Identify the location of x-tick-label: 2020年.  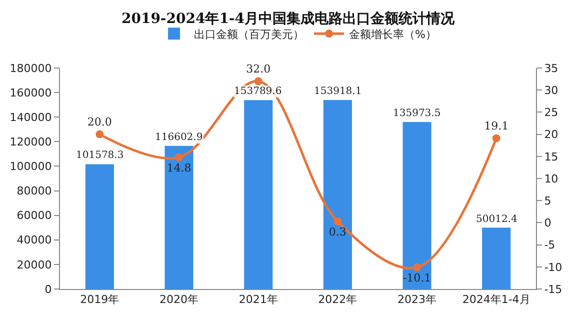
(179, 299).